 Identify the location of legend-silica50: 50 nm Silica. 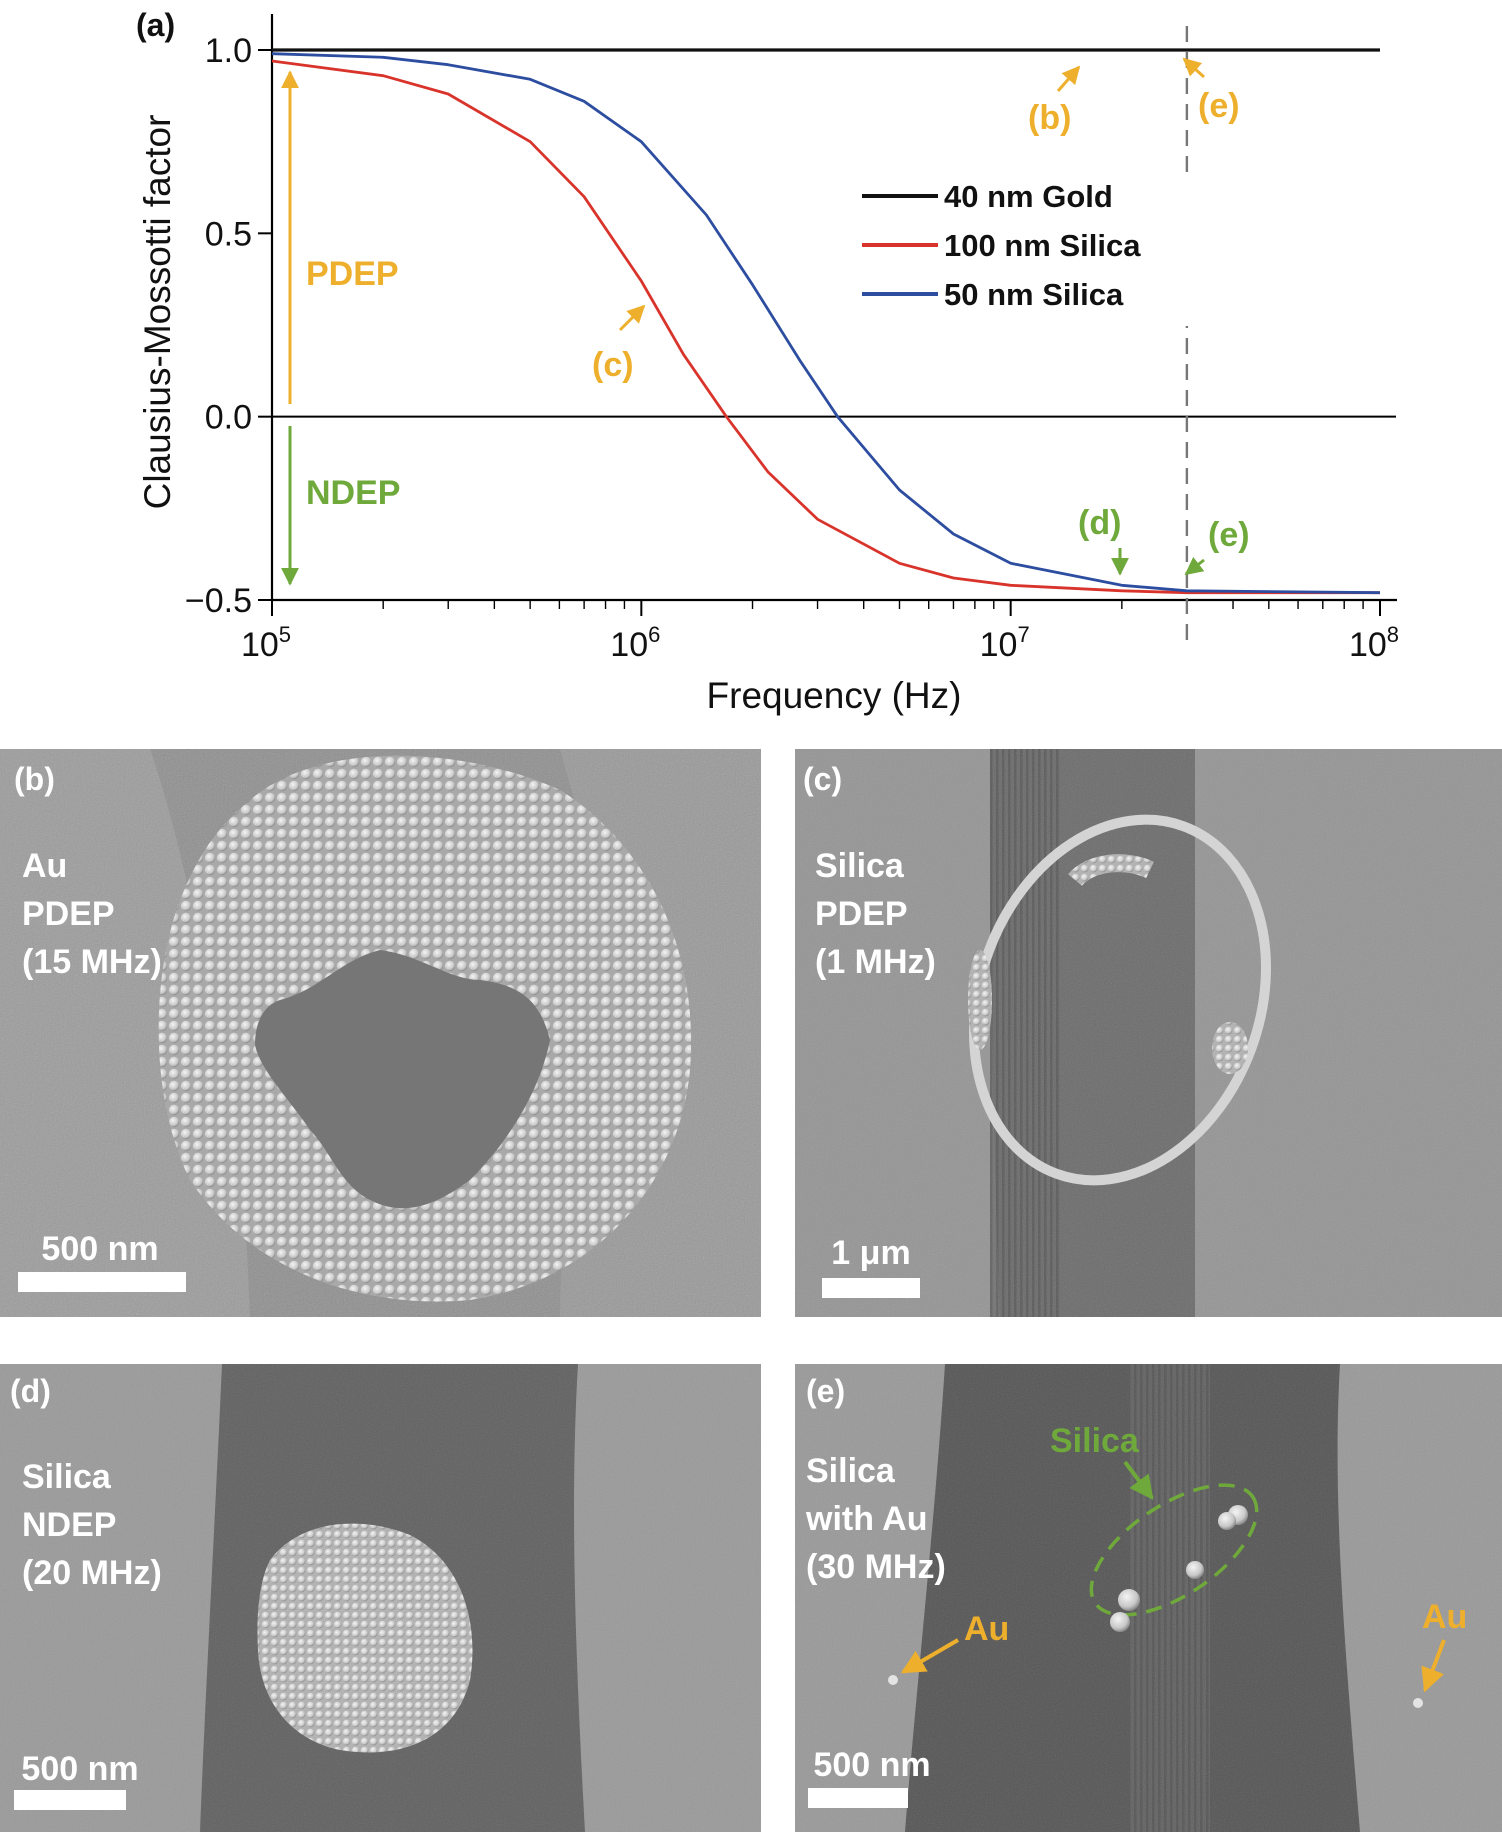
(1034, 294).